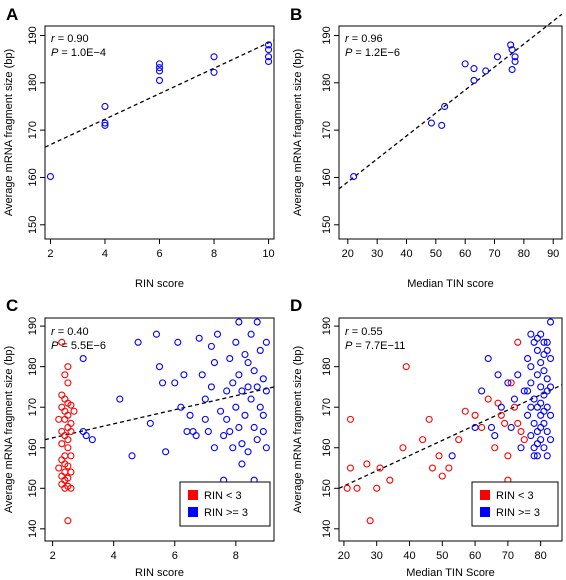 This screenshot has height=580, width=566. I want to click on panel-letter-c: C, so click(12, 305).